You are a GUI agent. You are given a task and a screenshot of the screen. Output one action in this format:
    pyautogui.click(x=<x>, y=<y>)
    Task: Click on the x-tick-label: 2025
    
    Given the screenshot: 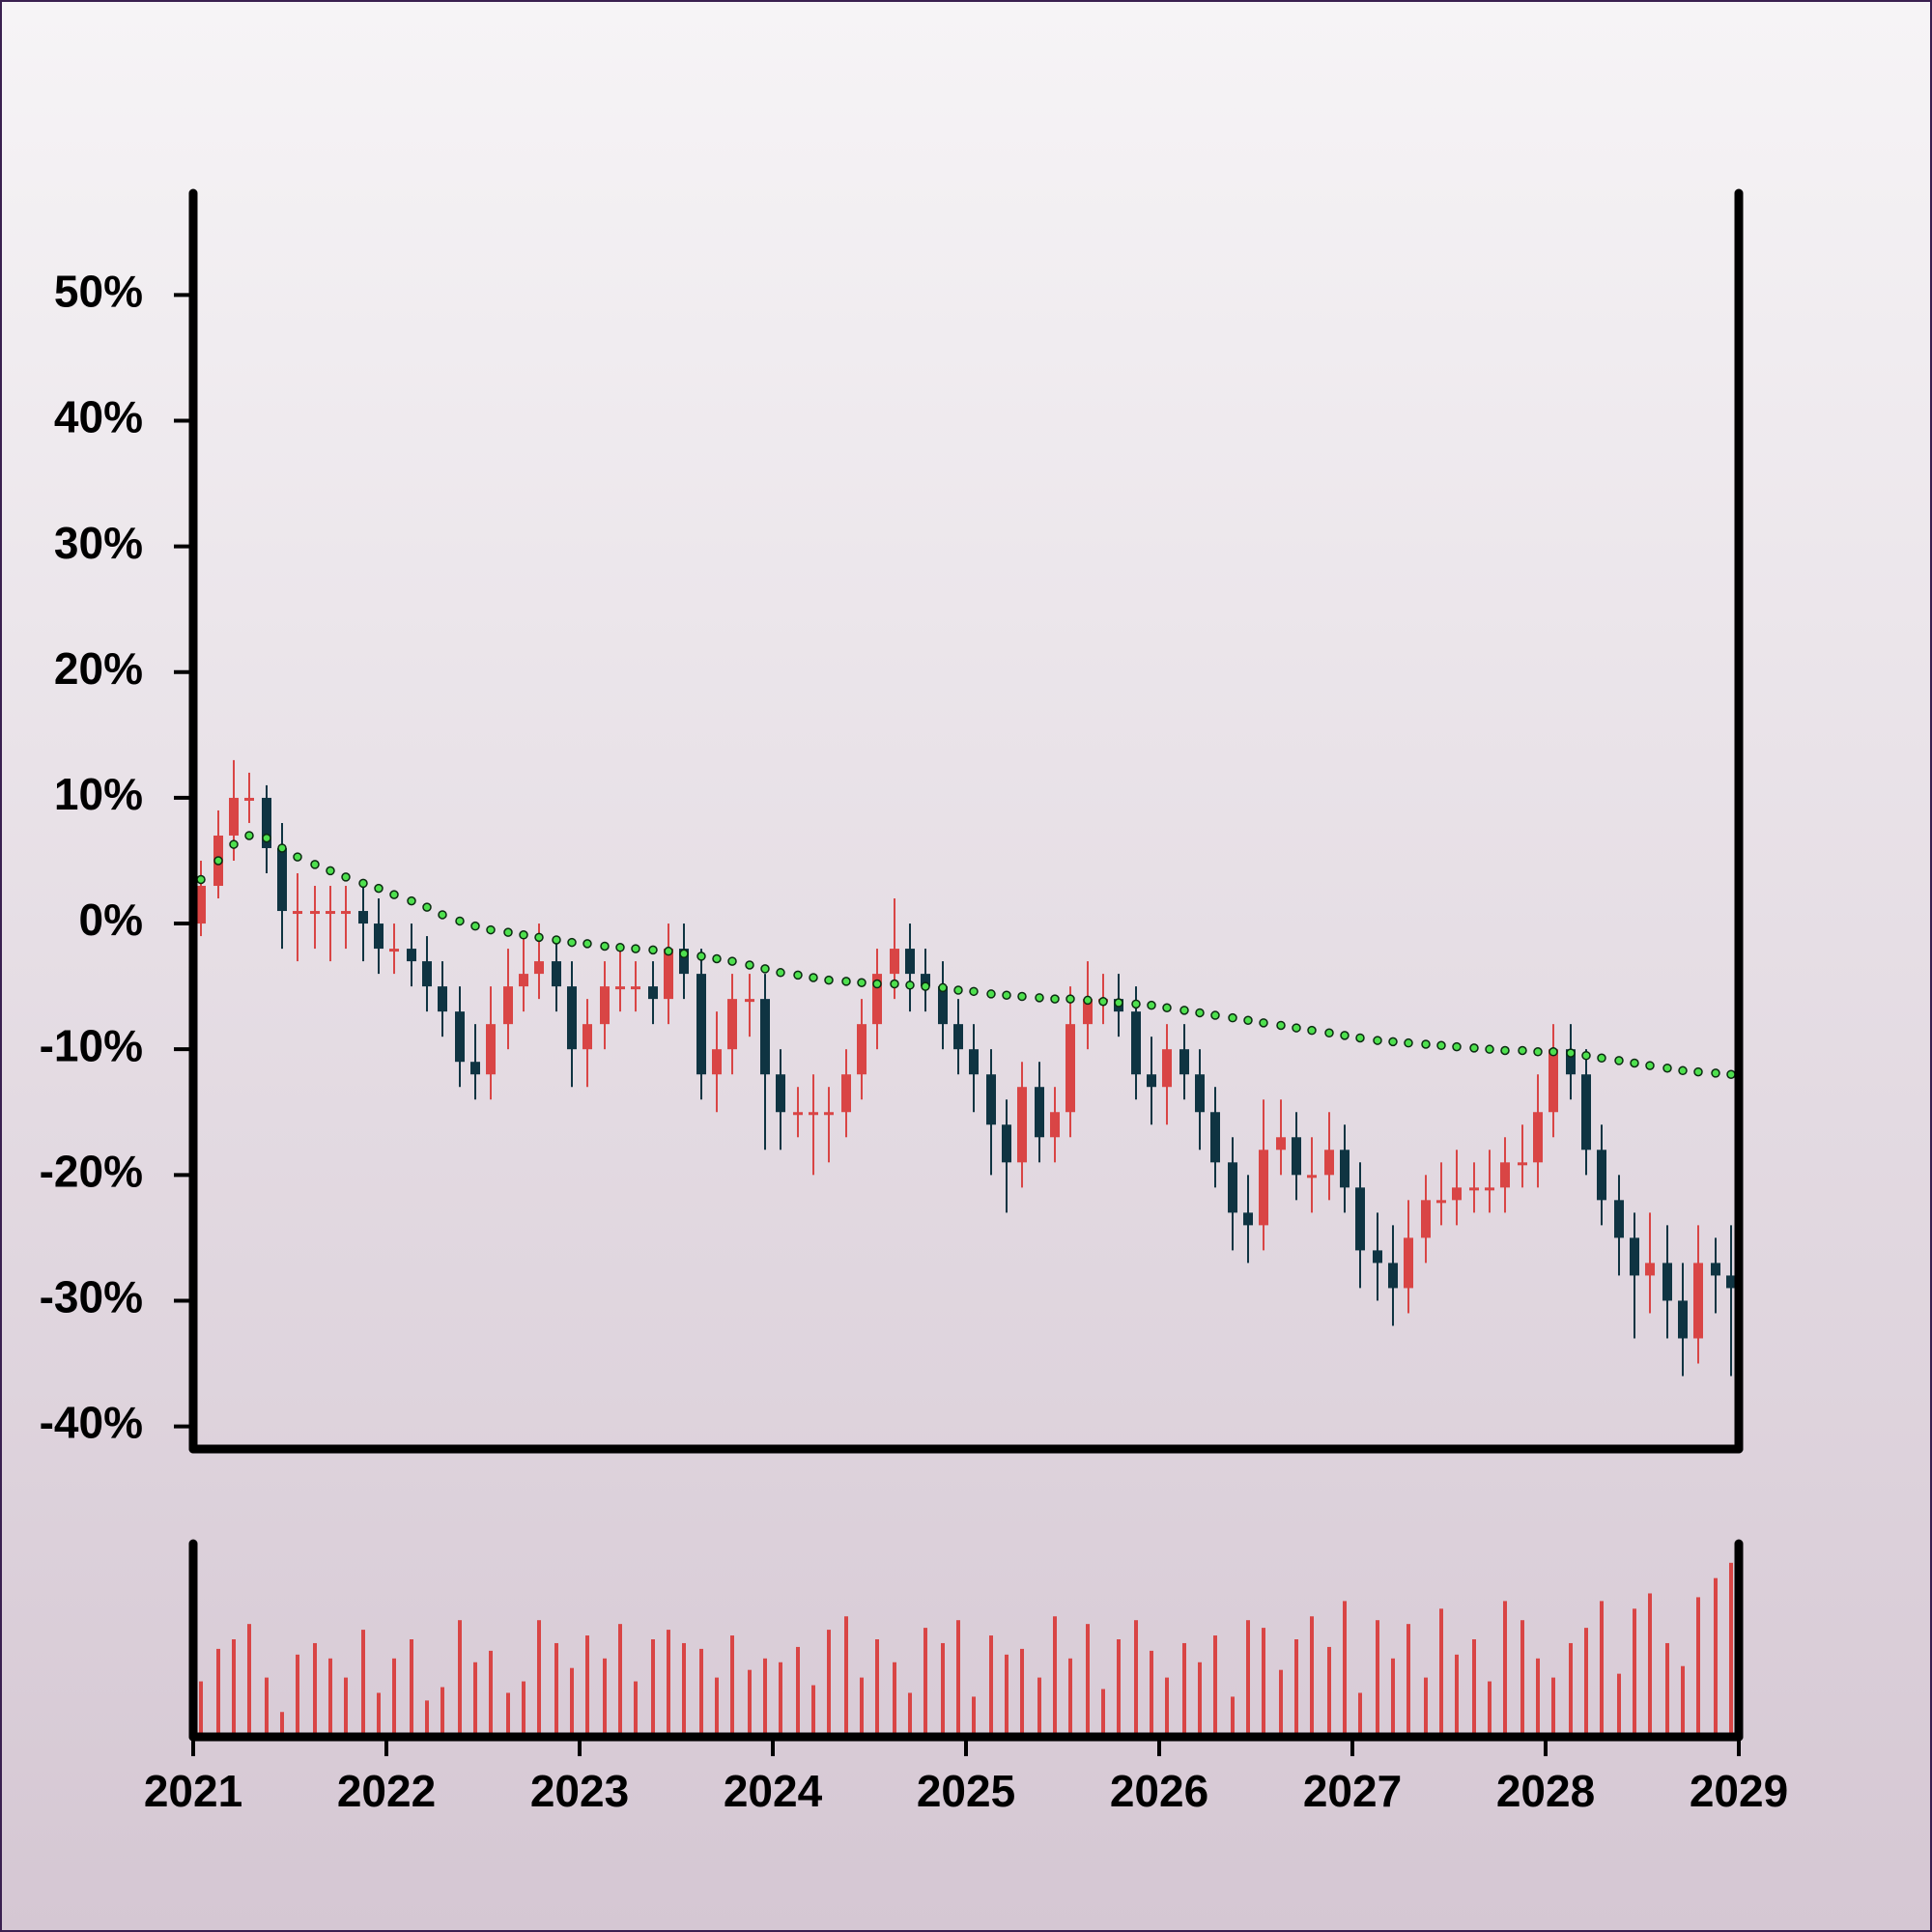 What is the action you would take?
    pyautogui.click(x=966, y=1791)
    